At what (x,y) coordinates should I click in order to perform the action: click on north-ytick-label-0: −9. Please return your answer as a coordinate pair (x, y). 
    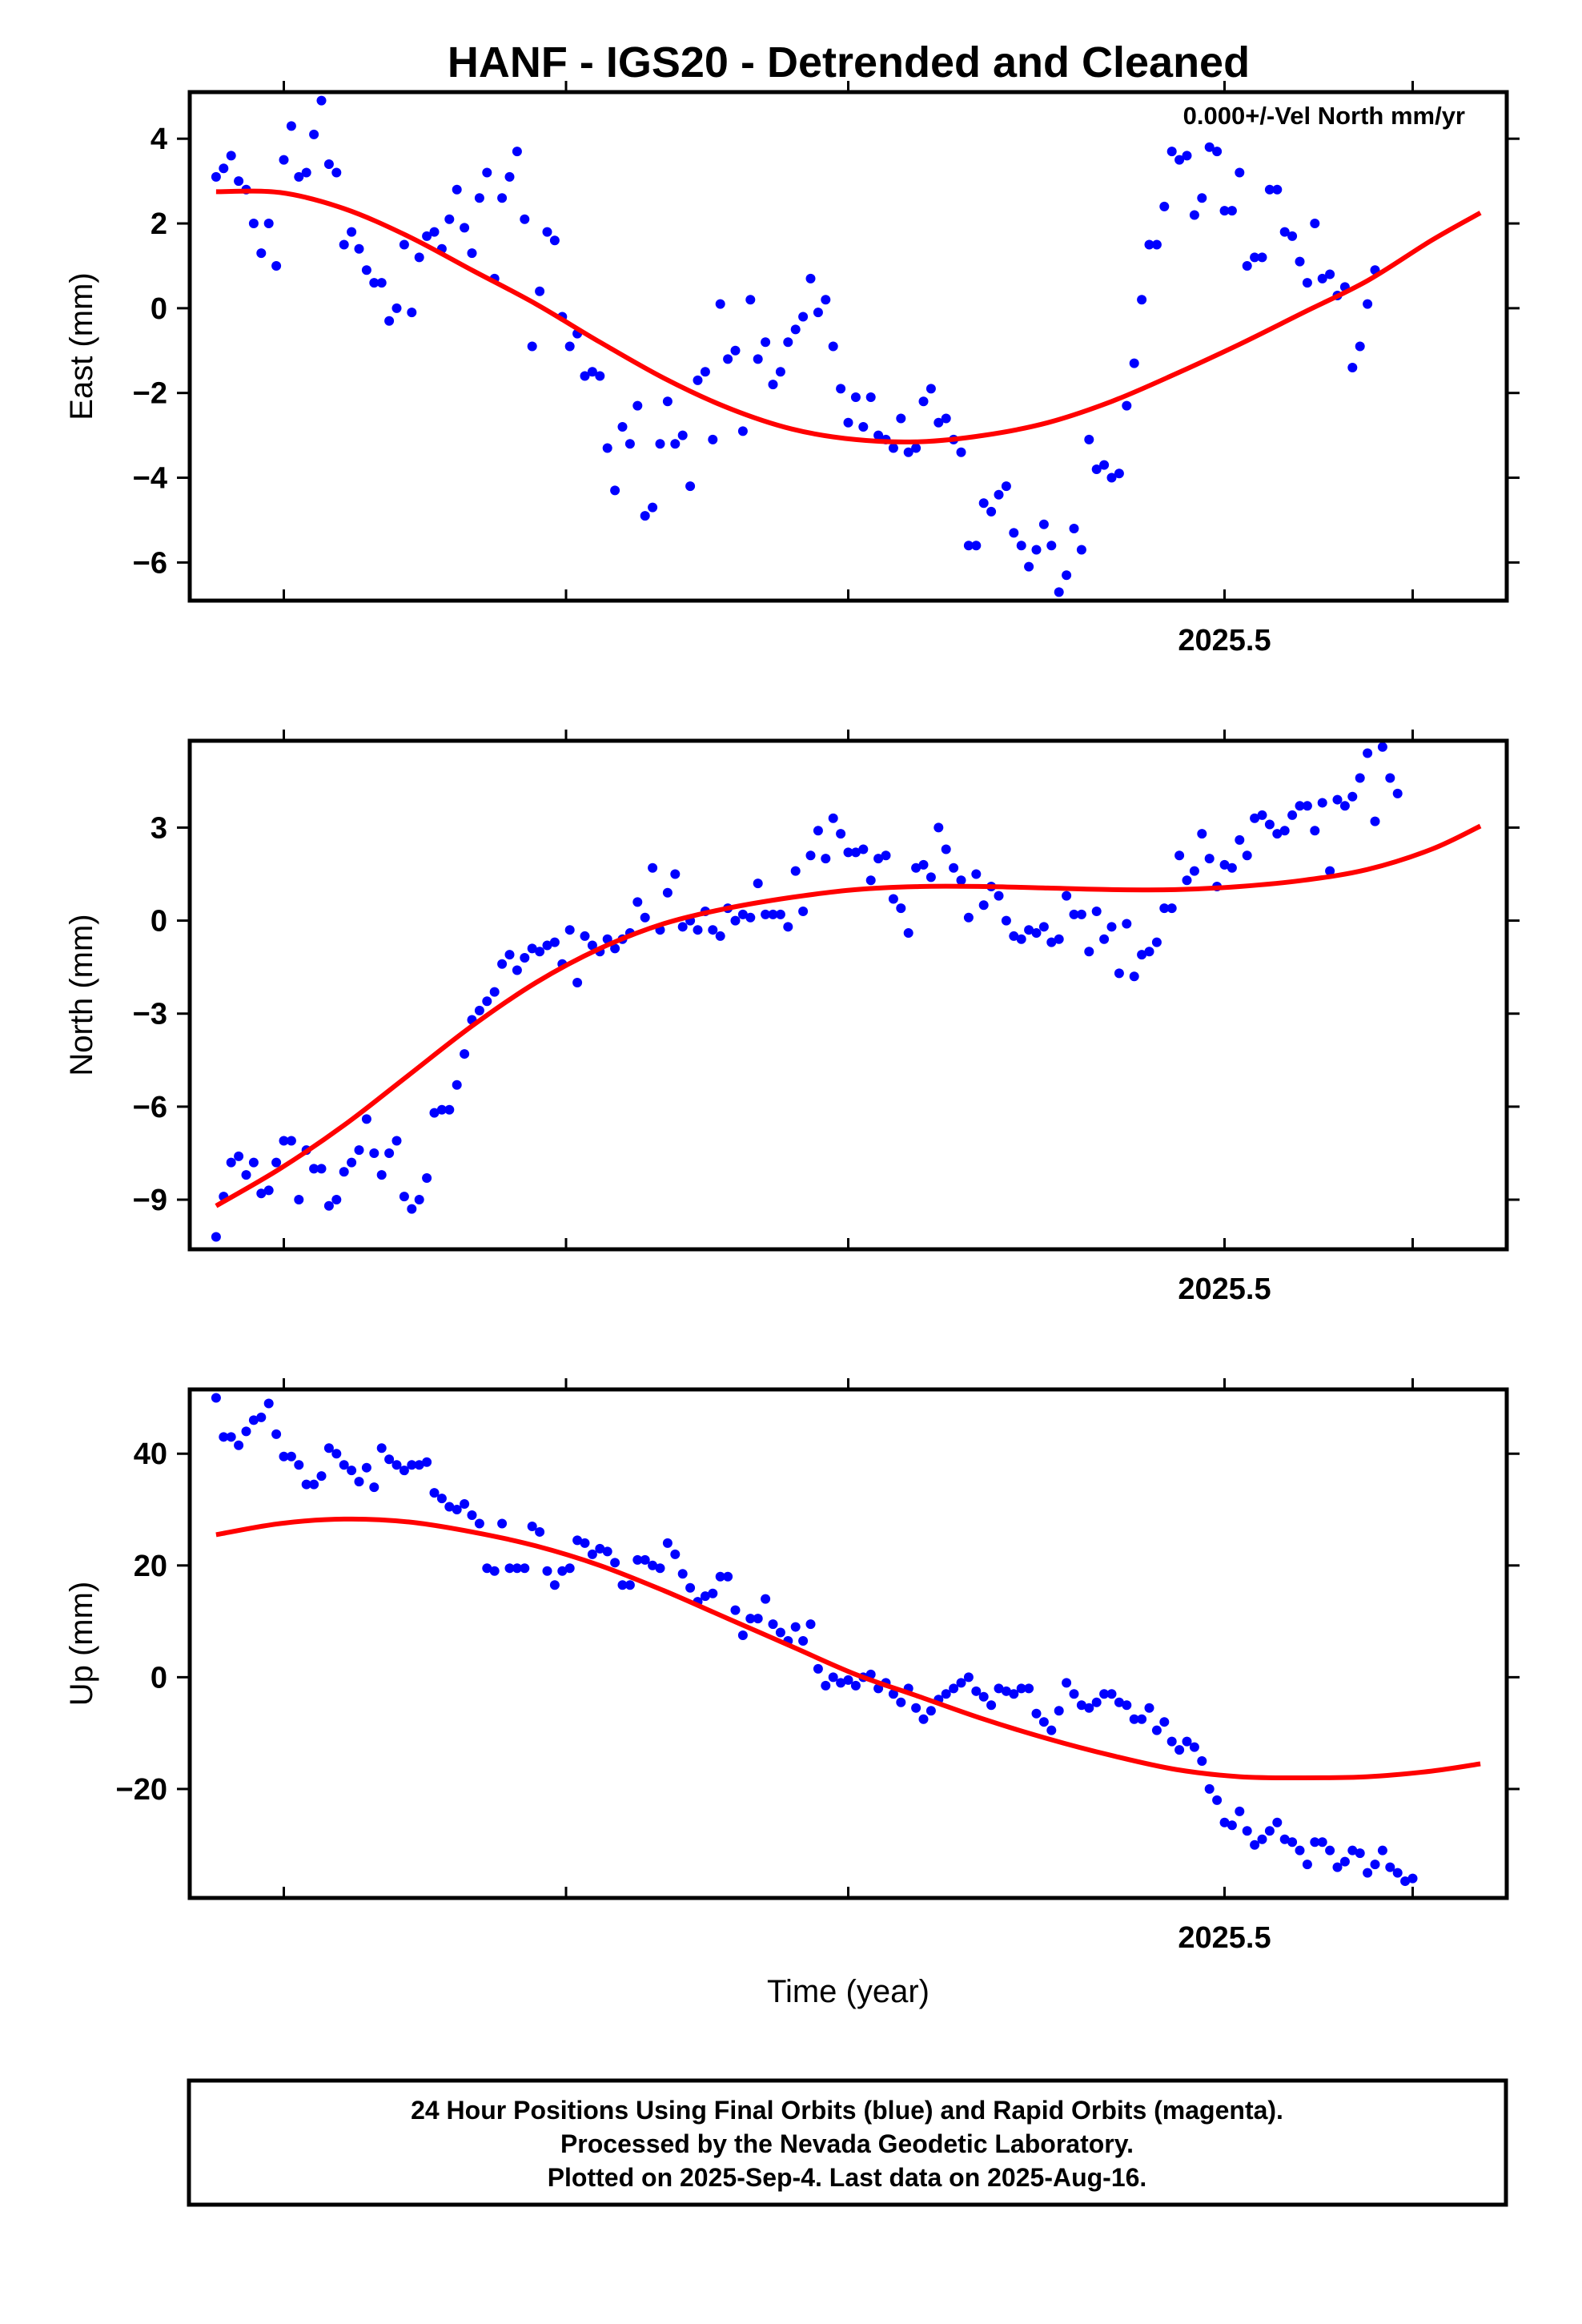
    Looking at the image, I should click on (150, 1200).